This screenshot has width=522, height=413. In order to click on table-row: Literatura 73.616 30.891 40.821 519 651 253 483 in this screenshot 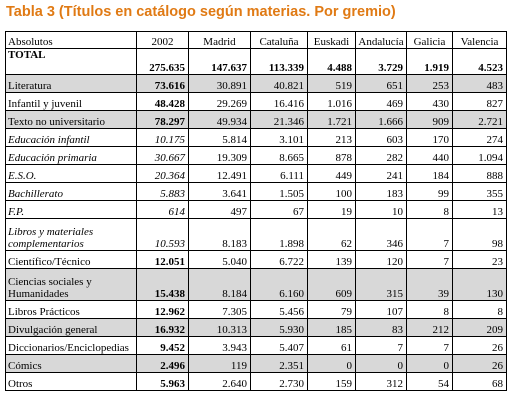, I will do `click(256, 83)`.